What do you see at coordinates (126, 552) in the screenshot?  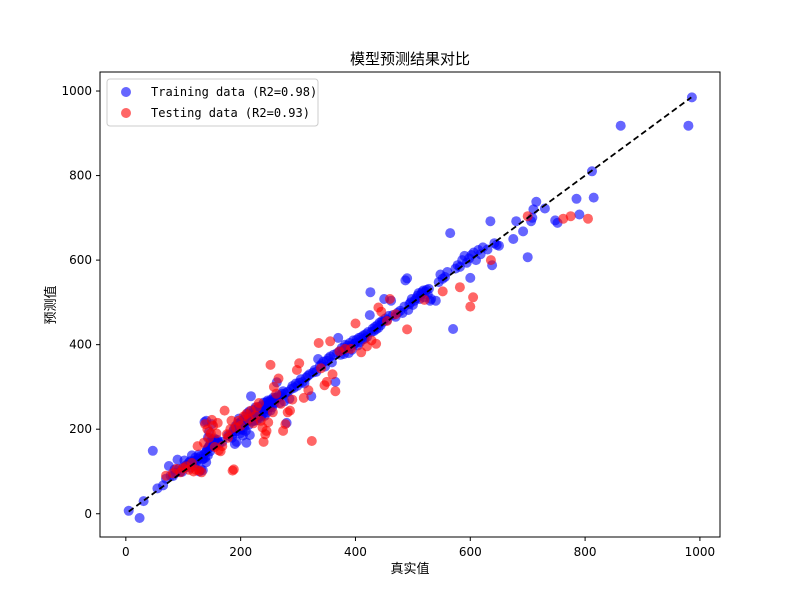 I see `x-tick-label: 0` at bounding box center [126, 552].